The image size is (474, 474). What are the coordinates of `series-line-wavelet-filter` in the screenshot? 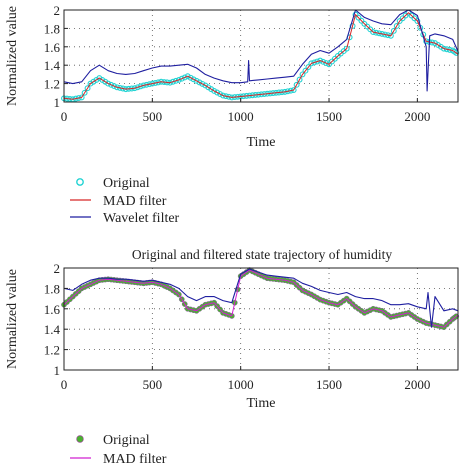 It's located at (261, 50).